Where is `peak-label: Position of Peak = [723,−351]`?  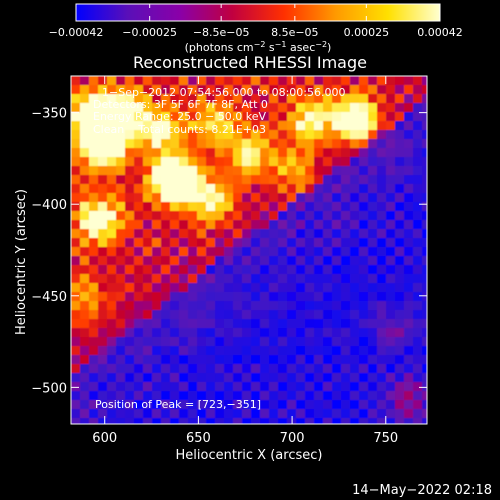 peak-label: Position of Peak = [723,−351] is located at coordinates (178, 404).